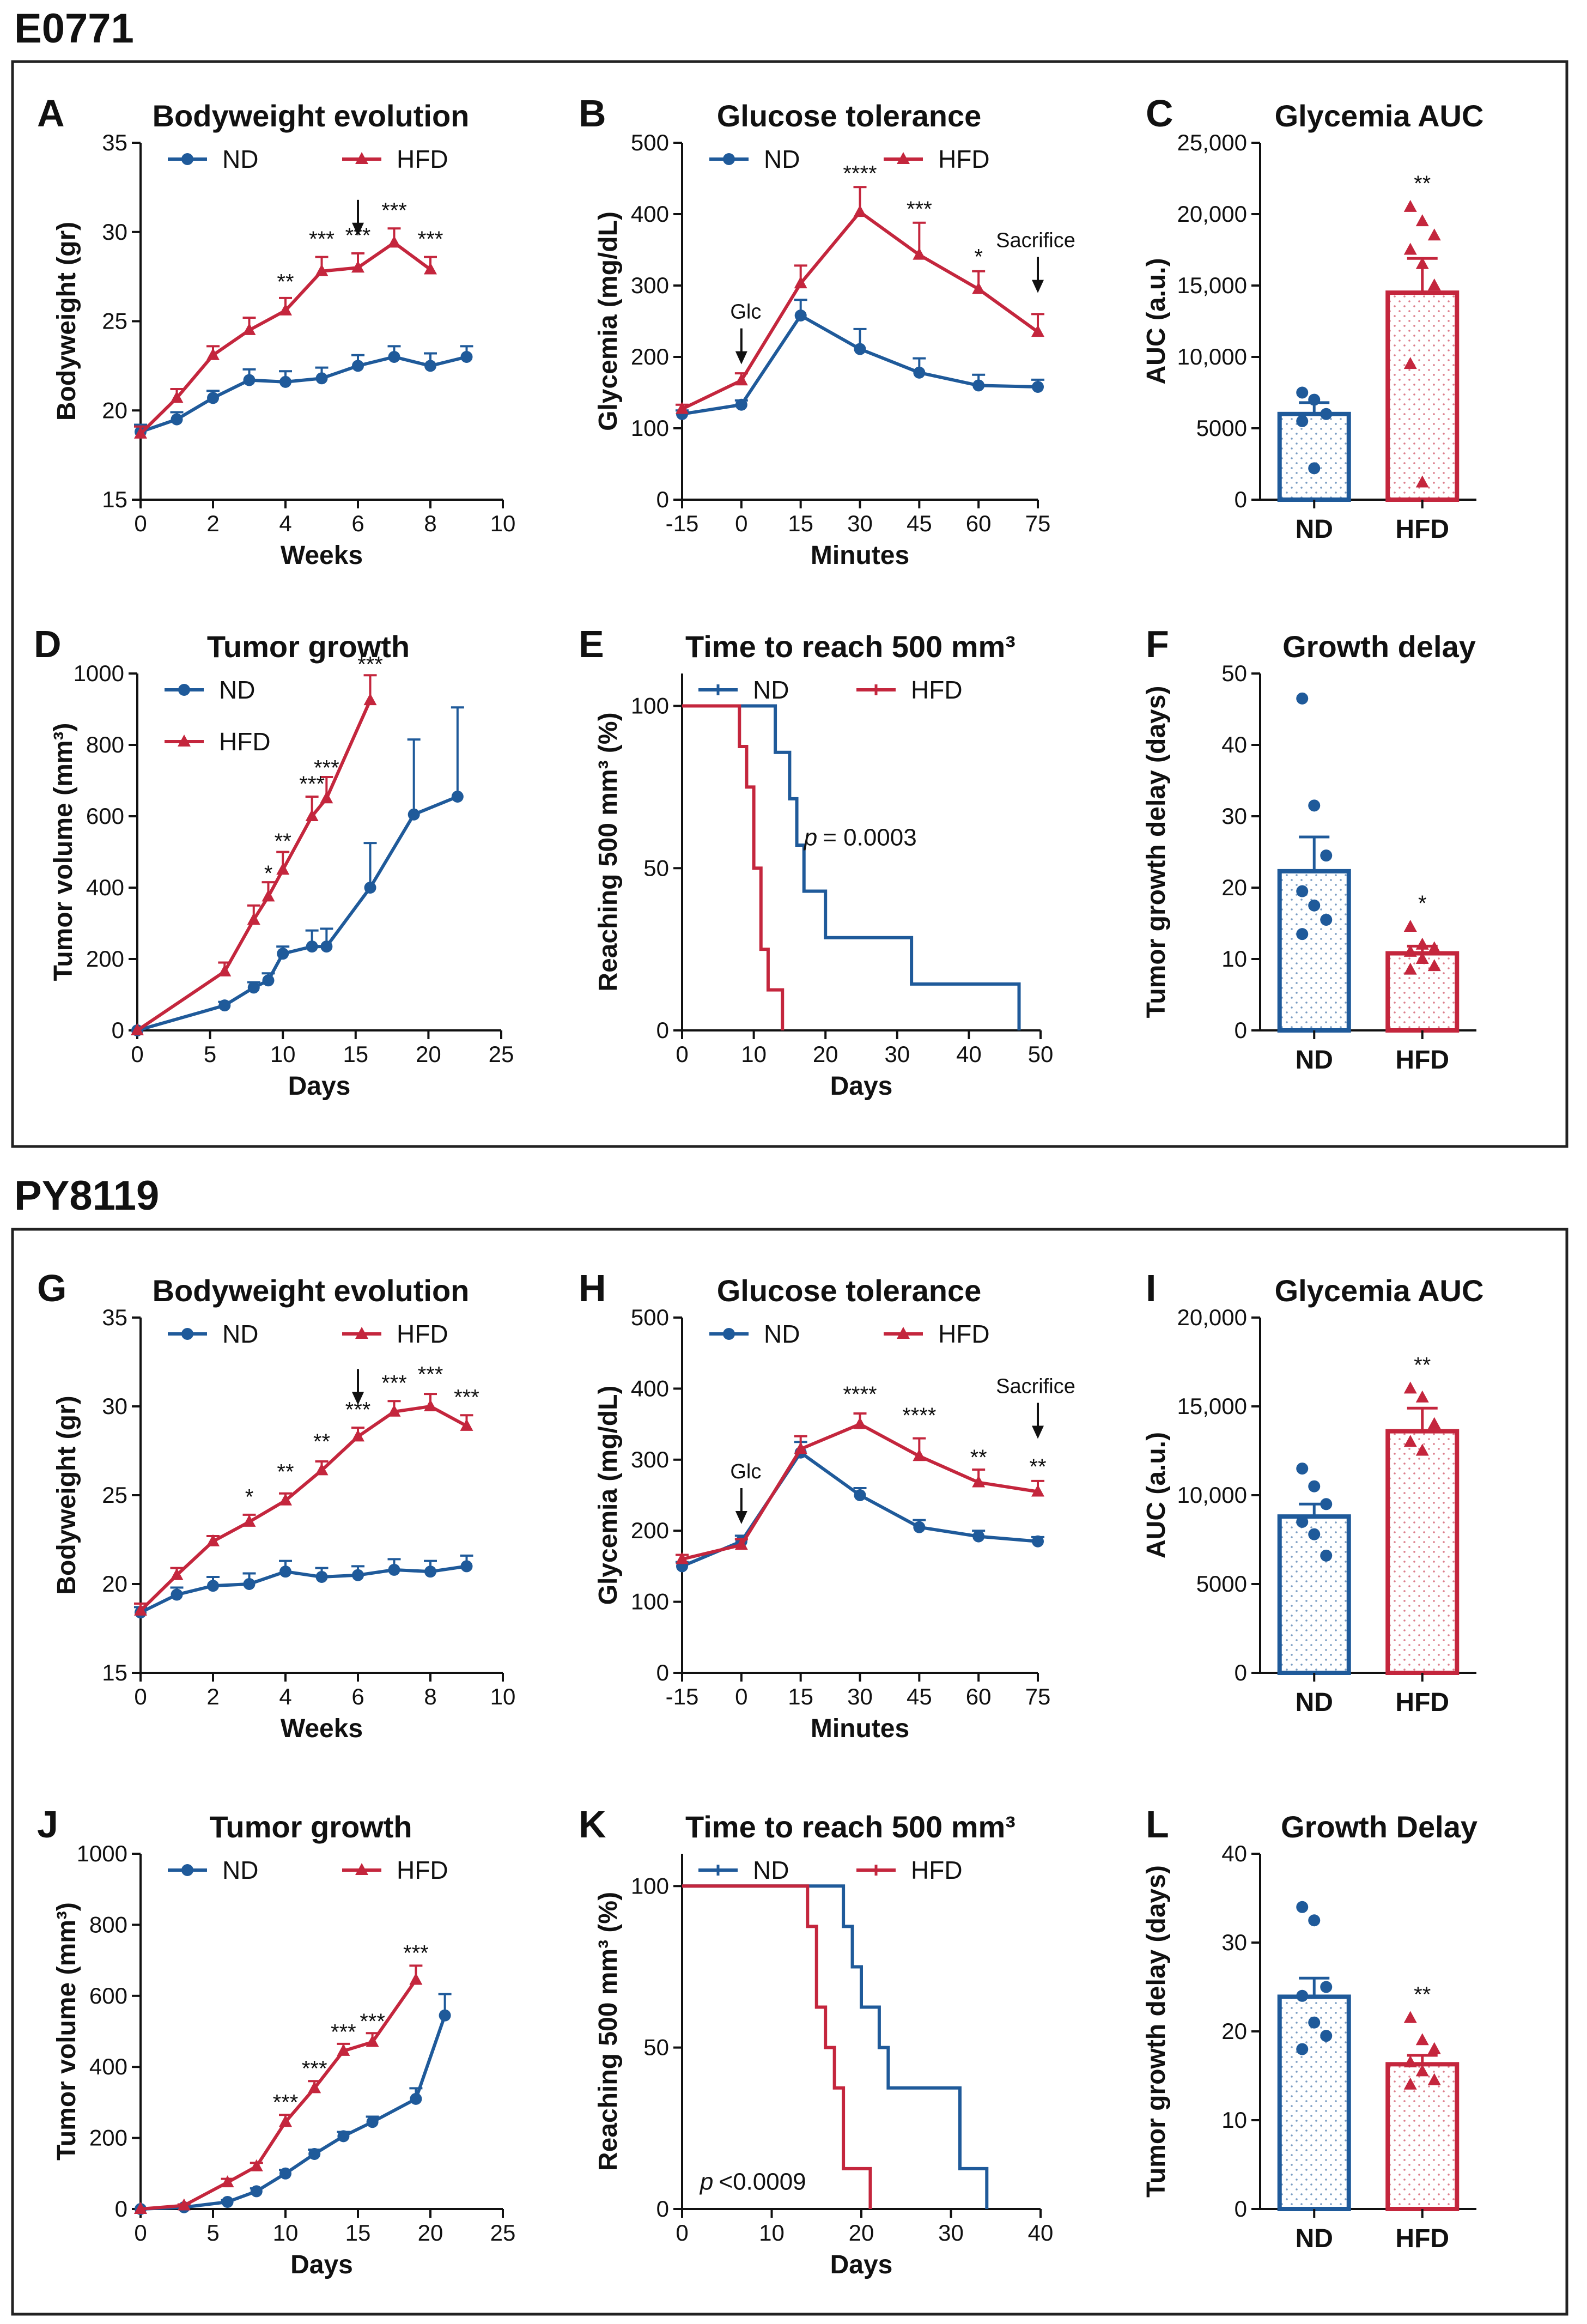 The width and height of the screenshot is (1587, 2324). What do you see at coordinates (870, 837) in the screenshot?
I see `p-value: = 0.0003` at bounding box center [870, 837].